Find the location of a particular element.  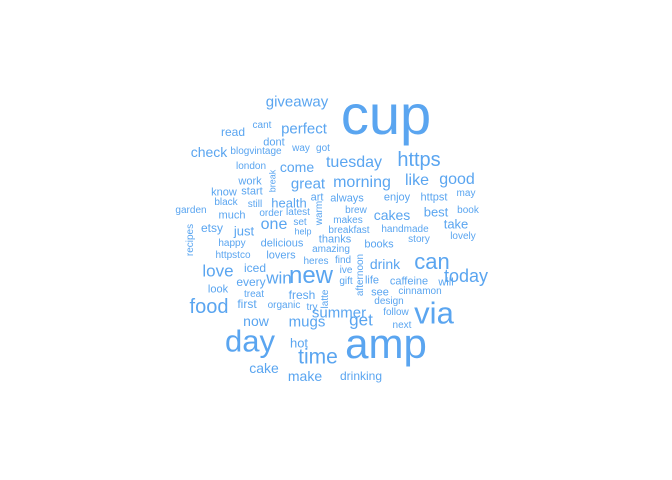

word: tuesday is located at coordinates (354, 162).